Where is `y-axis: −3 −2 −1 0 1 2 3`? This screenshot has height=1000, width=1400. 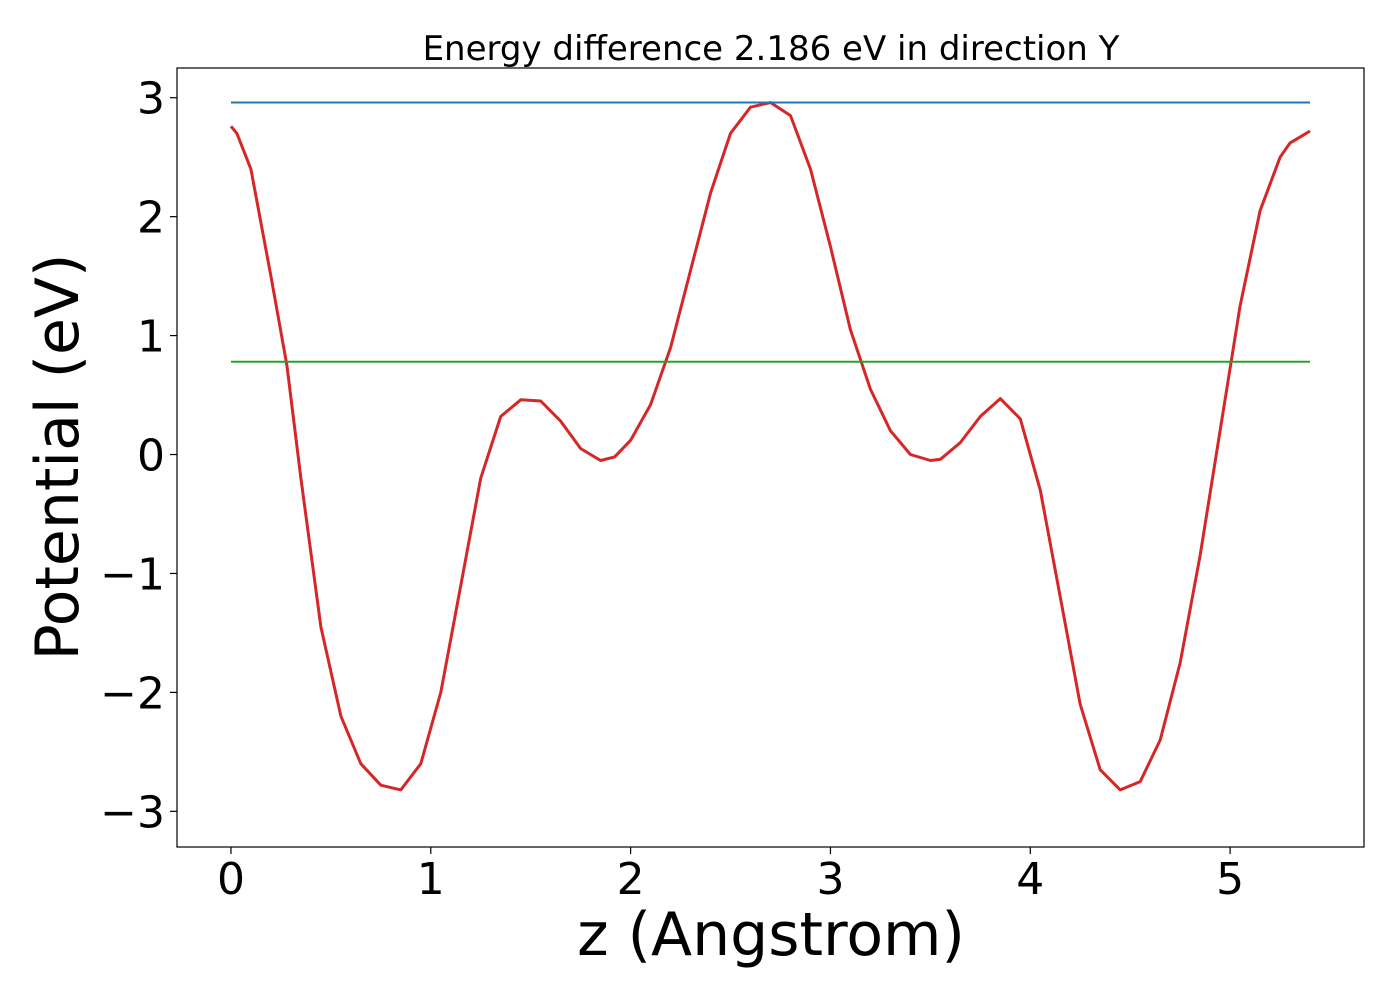
y-axis: −3 −2 −1 0 1 2 3 is located at coordinates (138, 456).